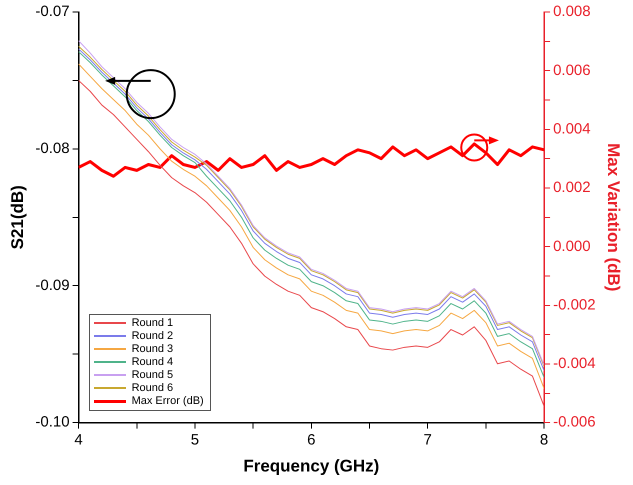 The image size is (633, 485). I want to click on legend-label: Round 1, so click(153, 323).